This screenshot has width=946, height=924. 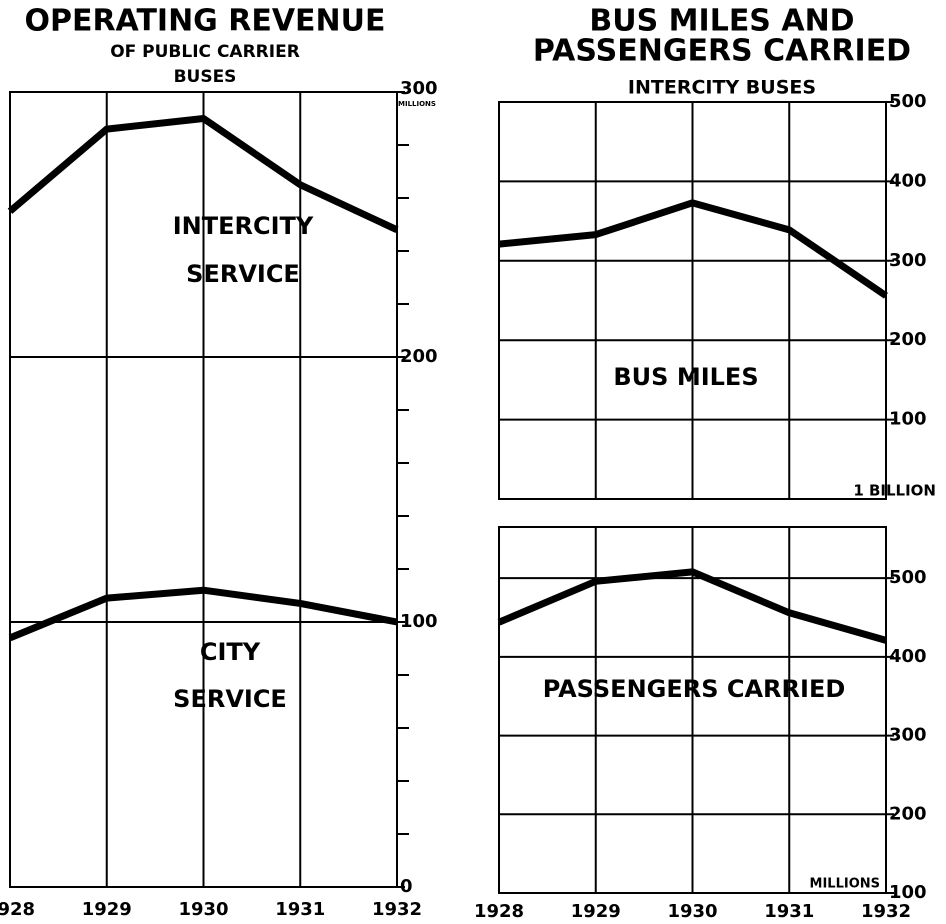 I want to click on chart-subtitle: BUSES, so click(x=205, y=77).